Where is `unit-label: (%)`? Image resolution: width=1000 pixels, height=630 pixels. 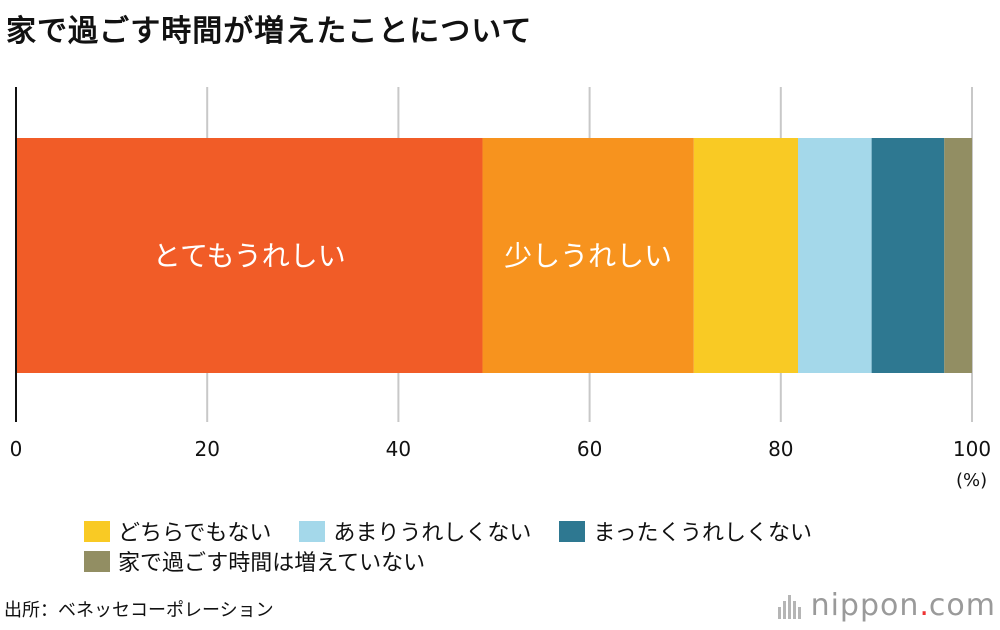 unit-label: (%) is located at coordinates (972, 480).